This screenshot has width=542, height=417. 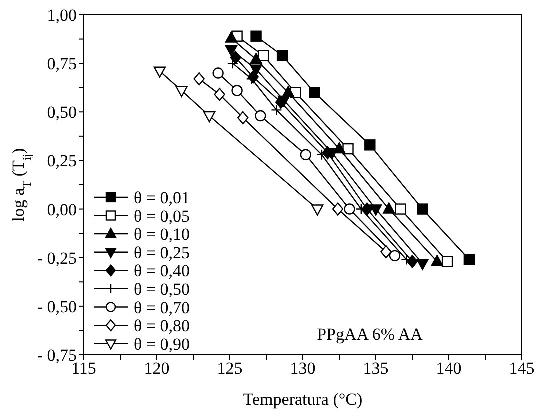 What do you see at coordinates (162, 344) in the screenshot?
I see `legend-label: θ = 0,90` at bounding box center [162, 344].